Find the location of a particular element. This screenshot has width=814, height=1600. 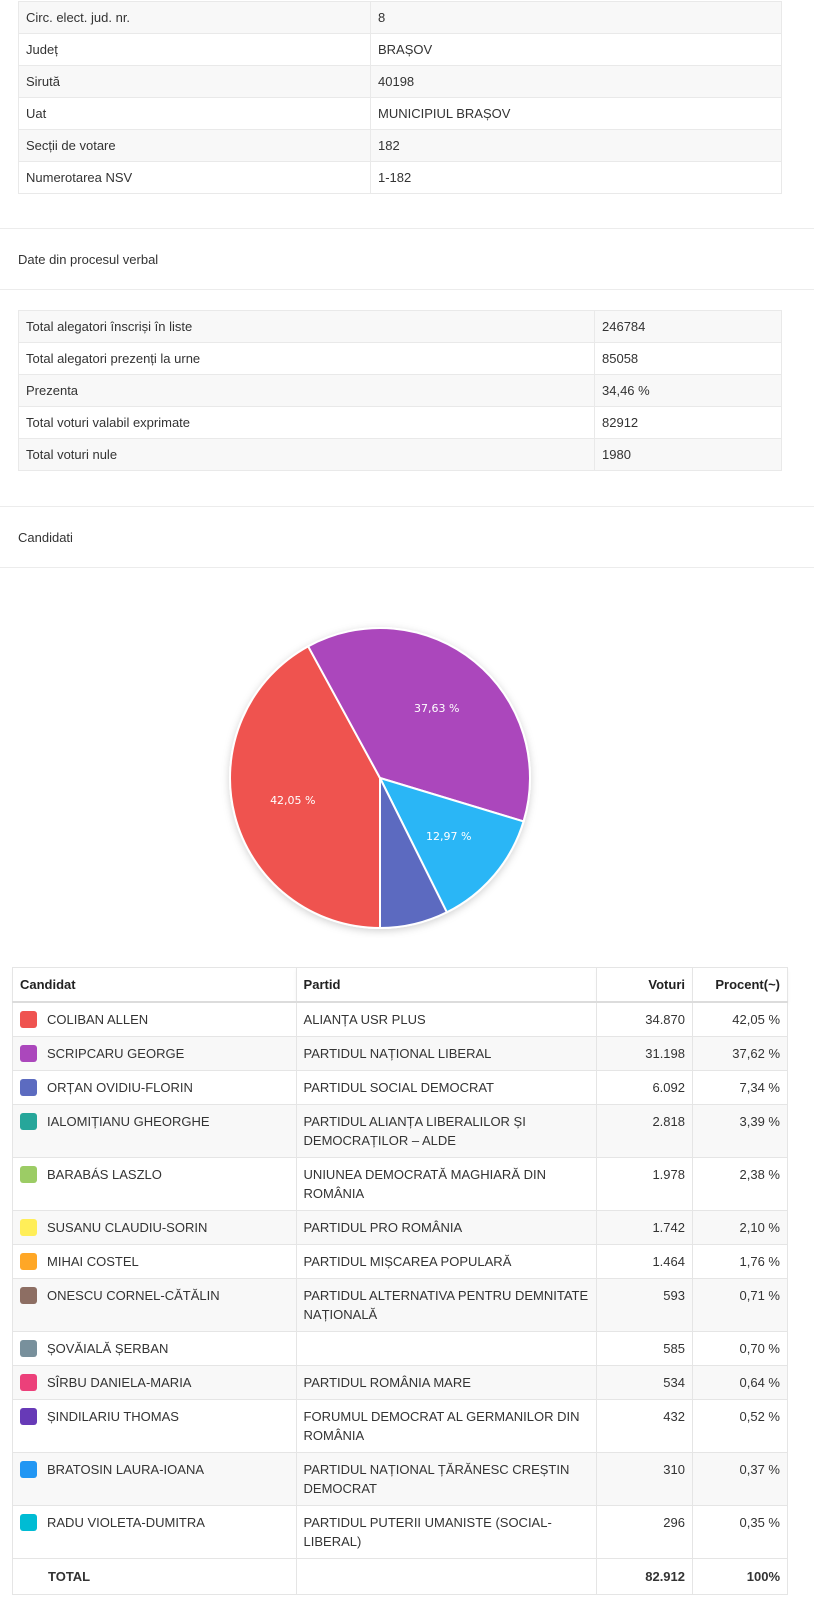

votes-cell: 432 is located at coordinates (644, 1426).